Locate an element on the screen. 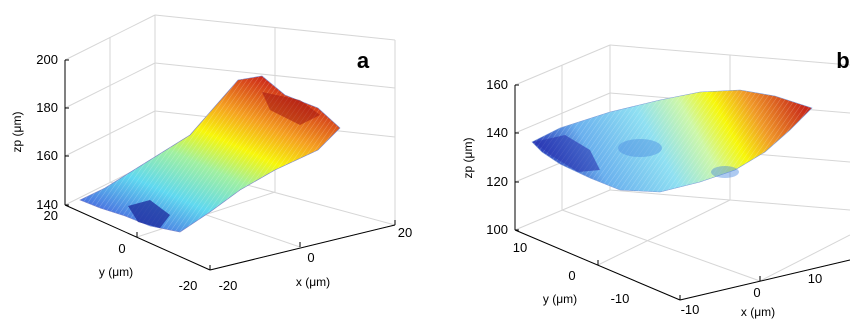 This screenshot has height=320, width=850. surface-b is located at coordinates (672, 141).